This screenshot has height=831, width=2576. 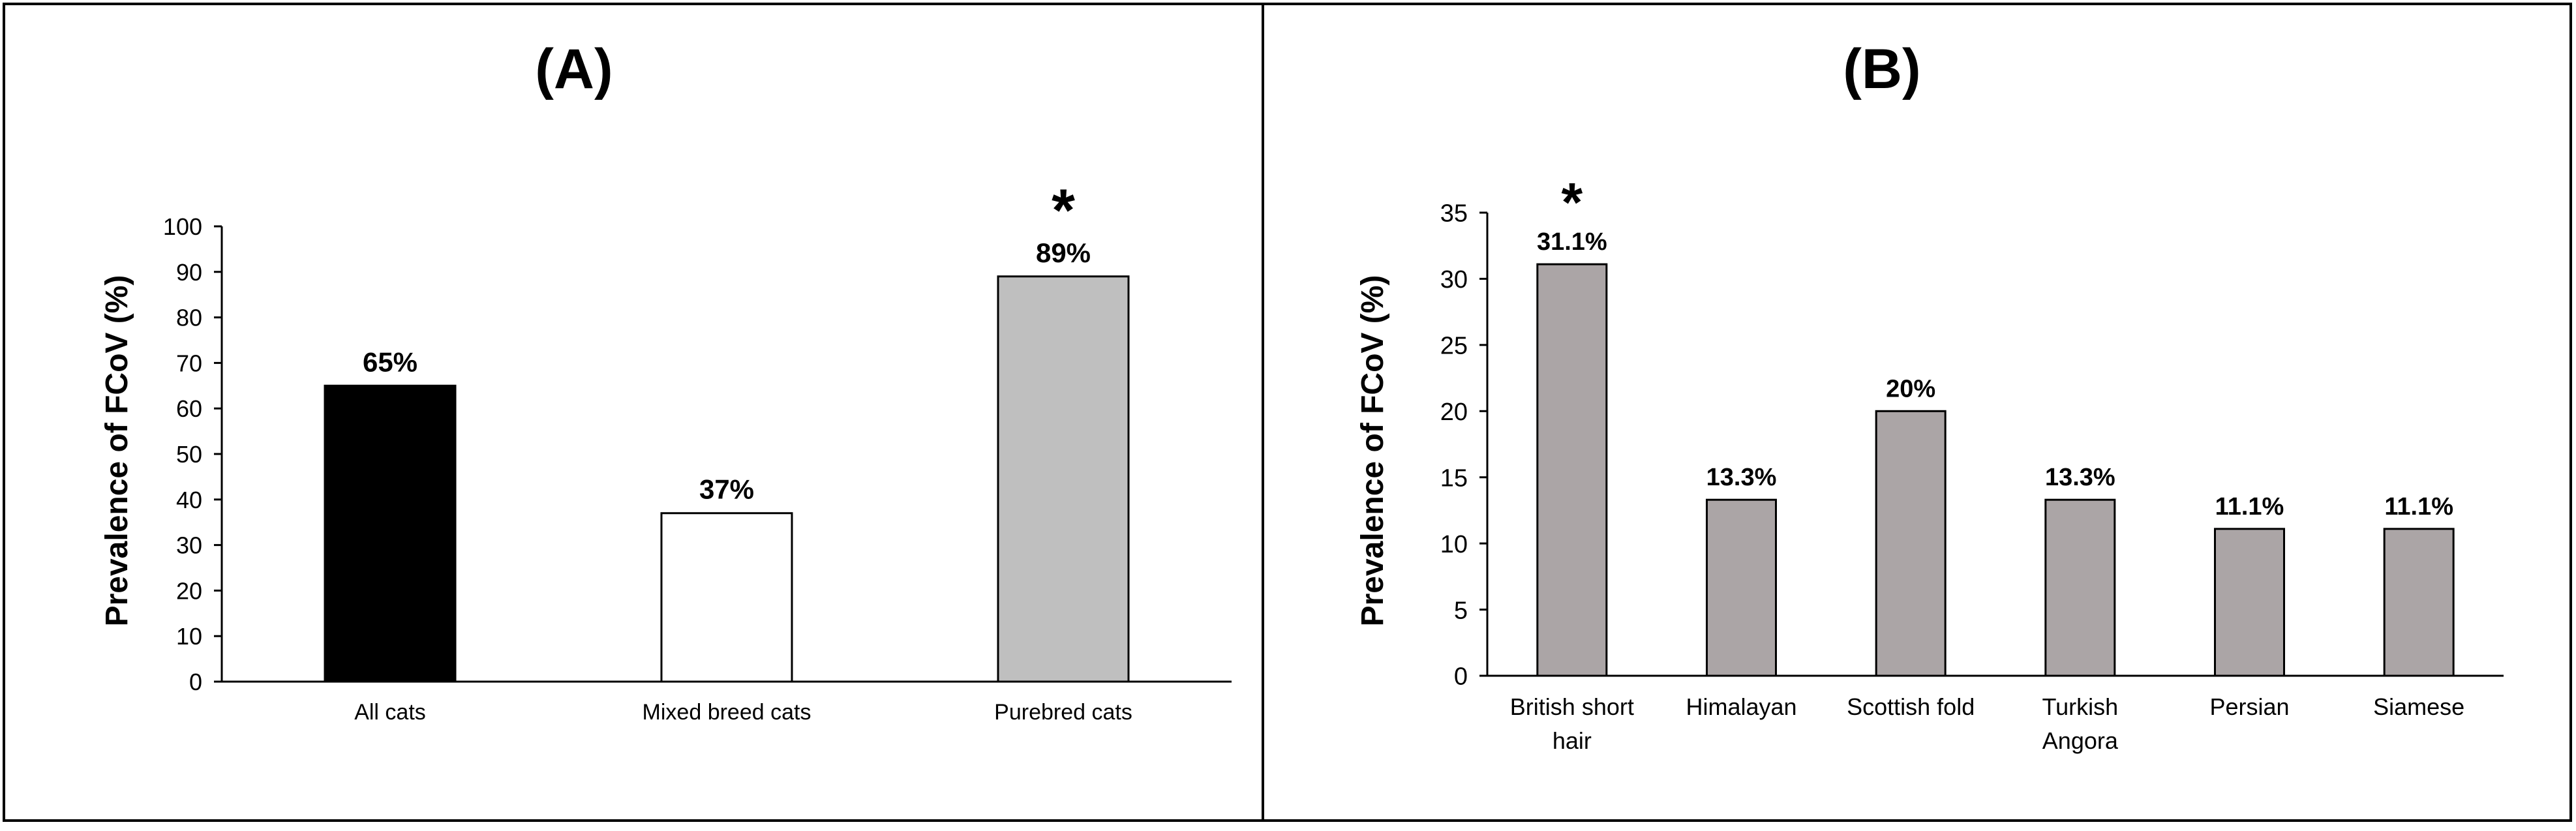 I want to click on panel-a-y-tick-label: 40, so click(x=189, y=500).